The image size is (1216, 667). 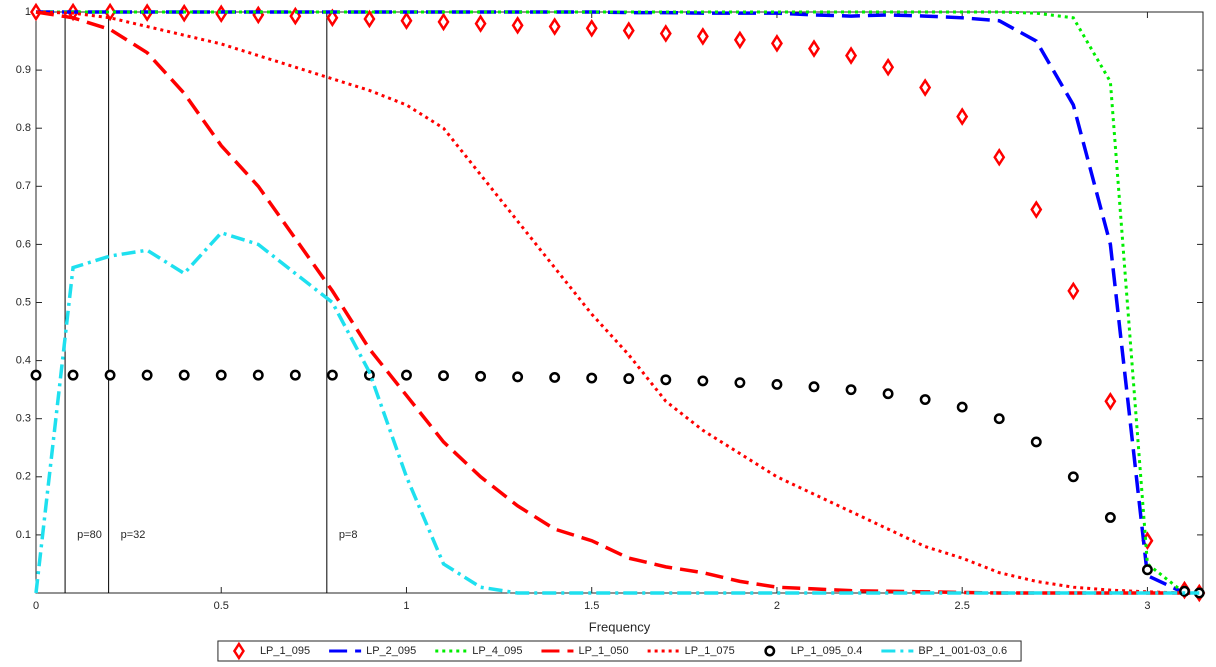 I want to click on legend-item: LP_1_050, so click(x=585, y=651).